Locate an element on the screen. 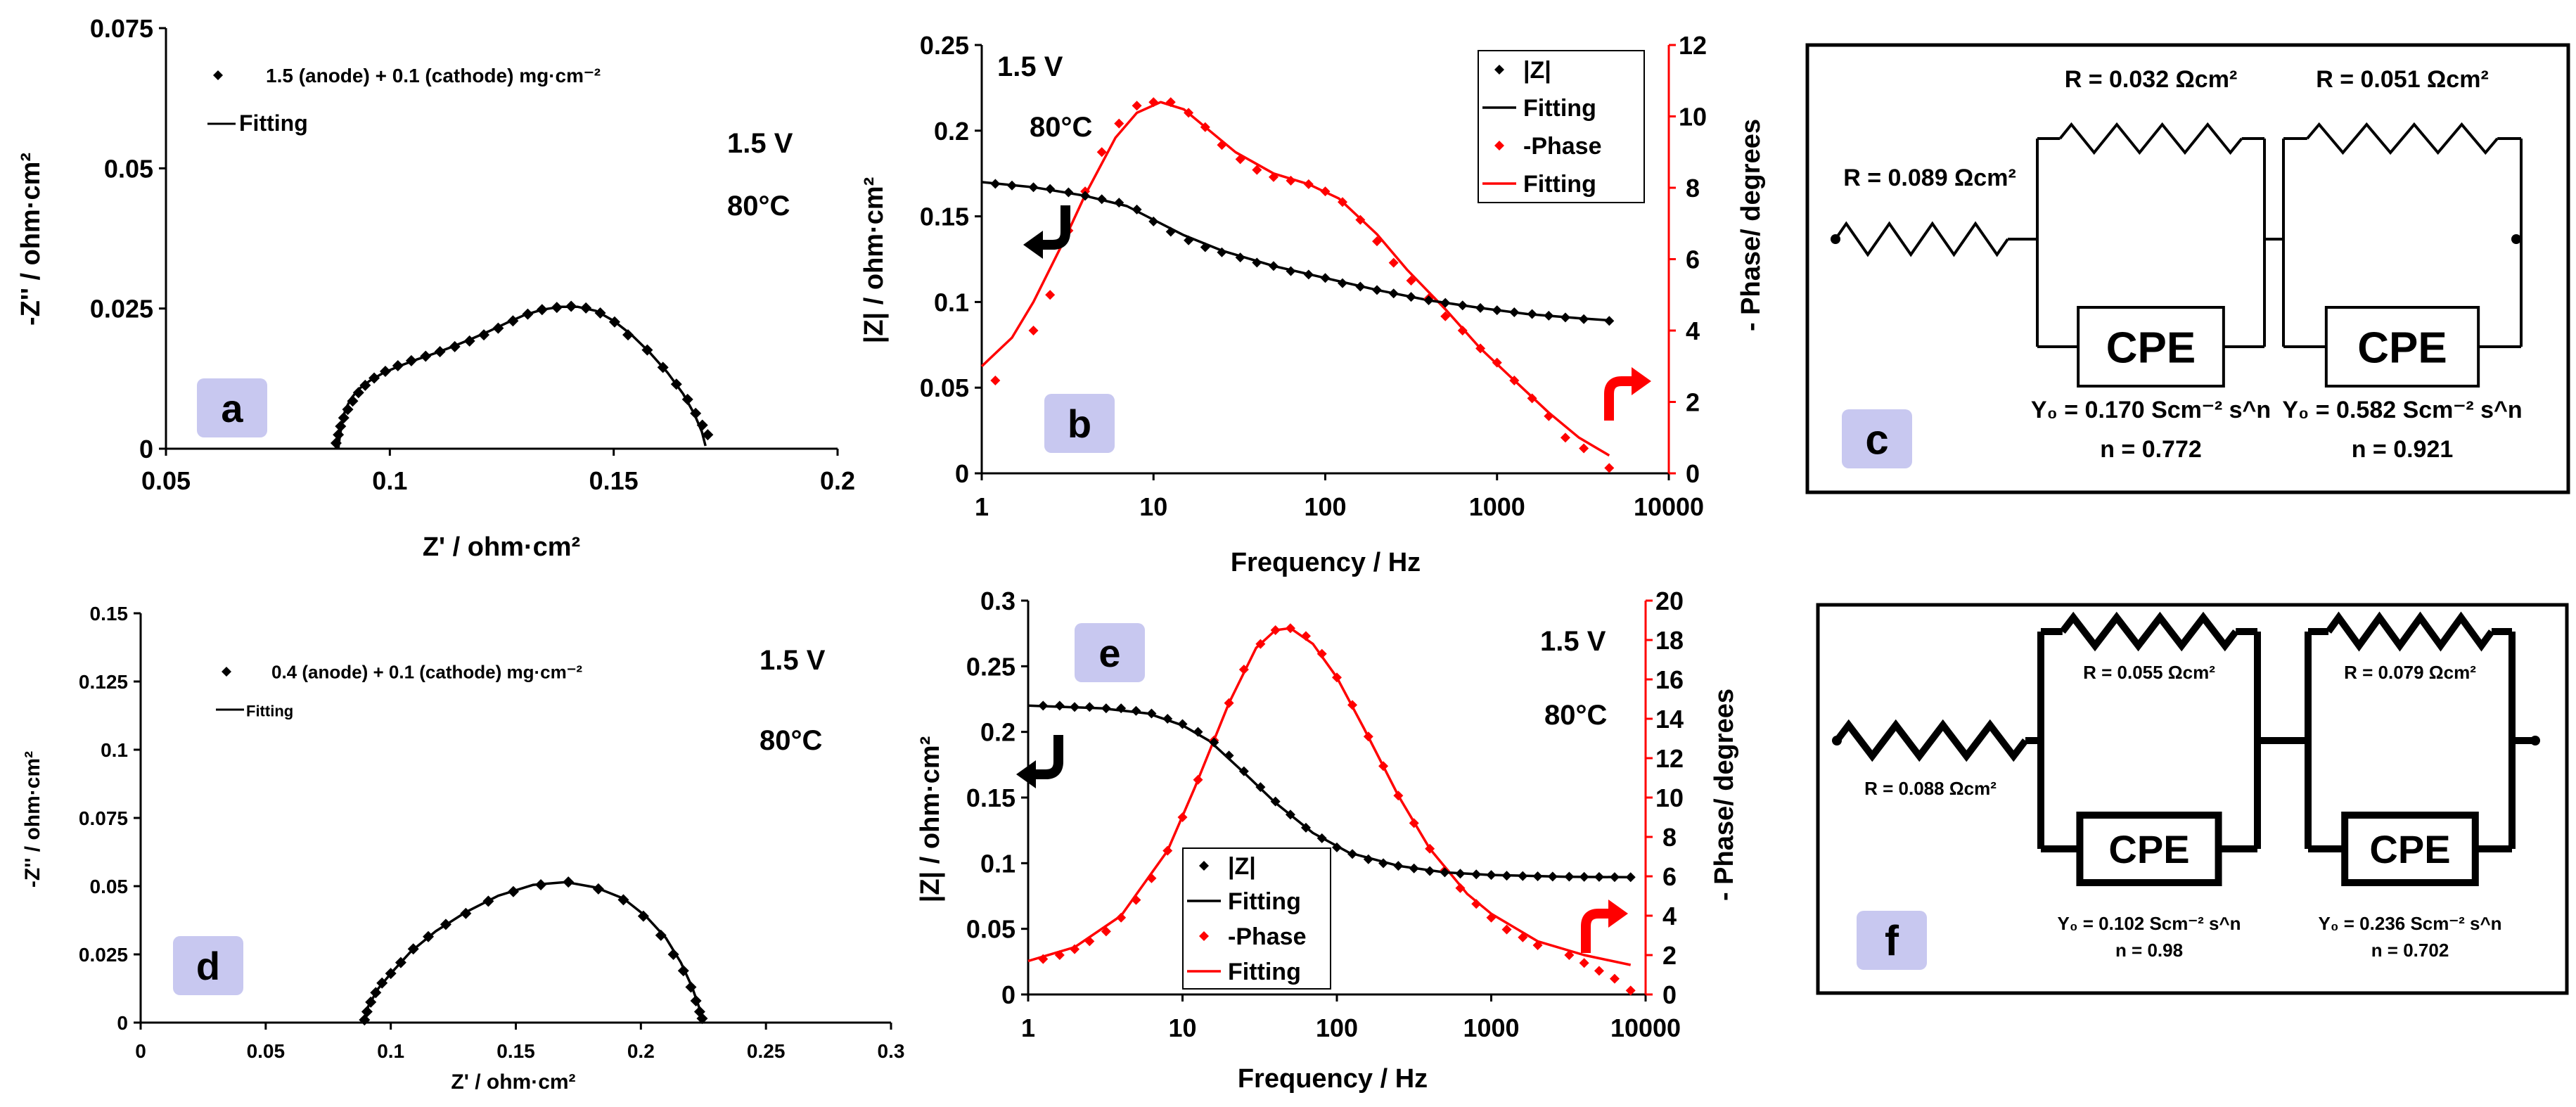 The height and width of the screenshot is (1107, 2576). y2-tick-label: 0 is located at coordinates (1670, 994).